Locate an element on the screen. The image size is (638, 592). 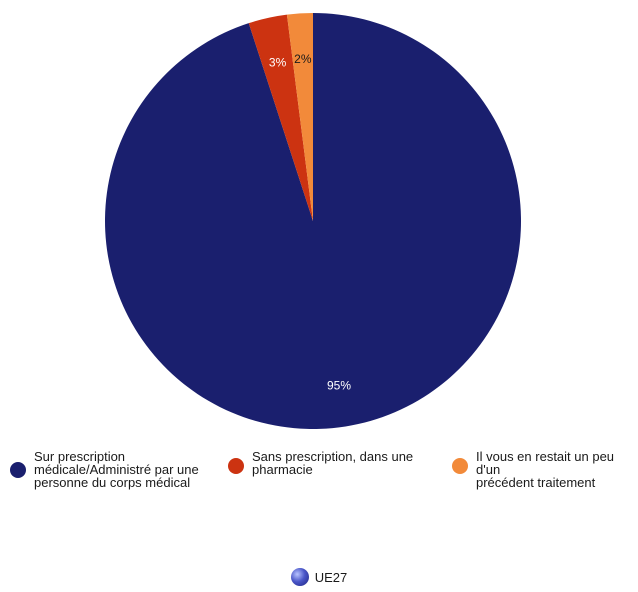
slice-previous-treatment-label: 2% is located at coordinates (303, 59).